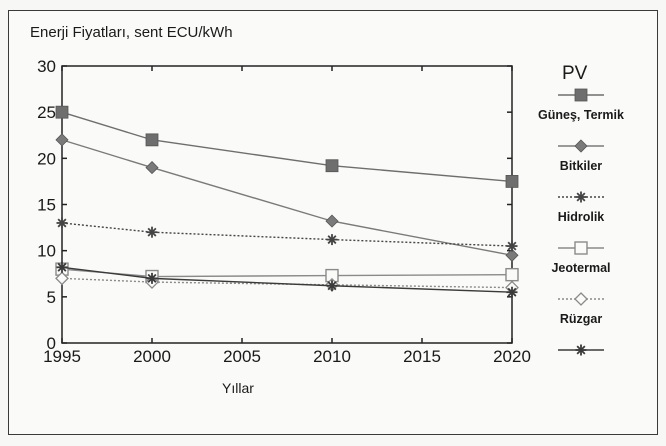 The height and width of the screenshot is (446, 666). I want to click on data-point-s2-p0-stroke, so click(62, 223).